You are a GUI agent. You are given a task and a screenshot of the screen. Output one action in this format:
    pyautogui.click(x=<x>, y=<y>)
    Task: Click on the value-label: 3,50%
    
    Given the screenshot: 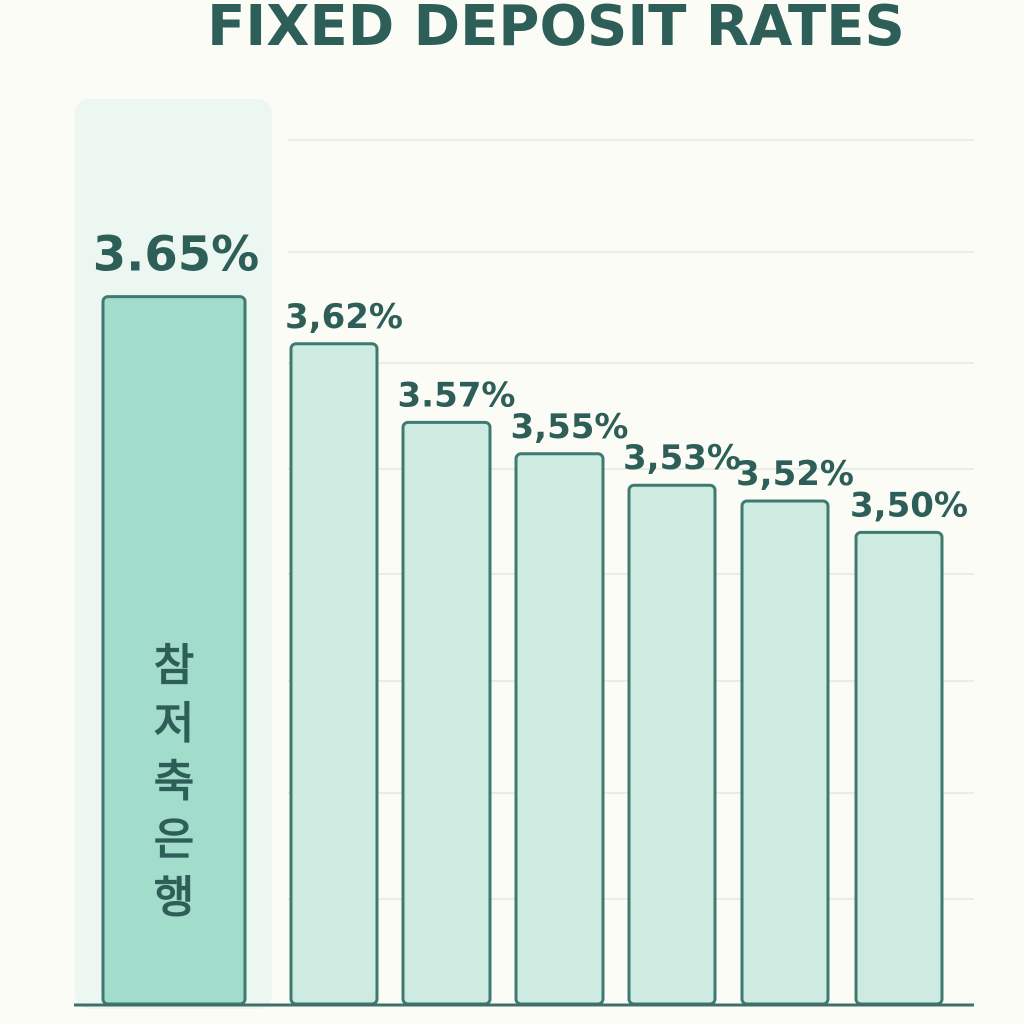 What is the action you would take?
    pyautogui.click(x=909, y=505)
    